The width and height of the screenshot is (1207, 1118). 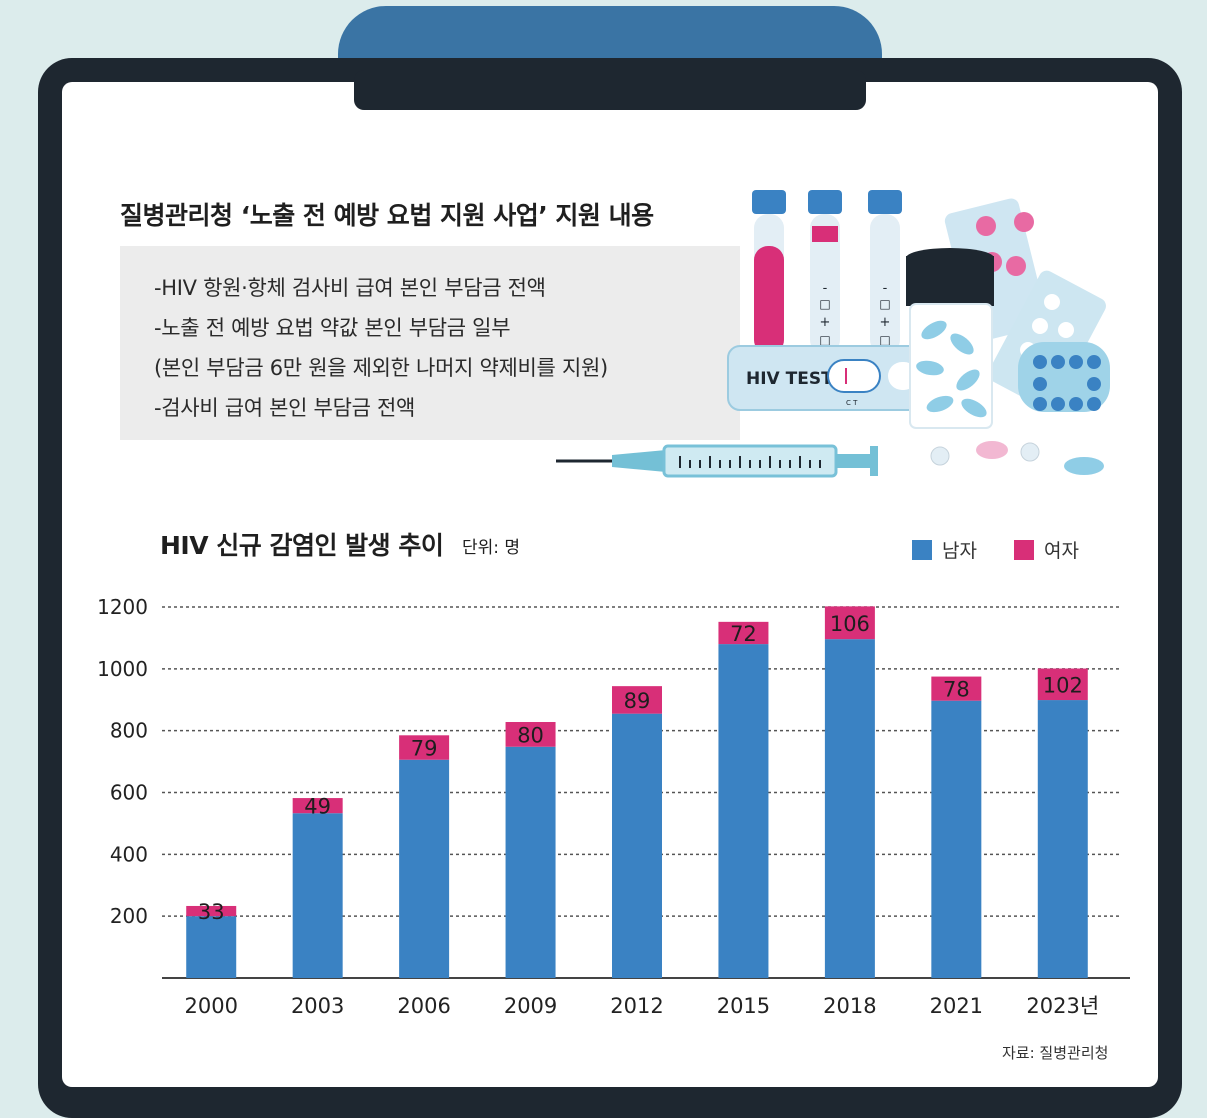 What do you see at coordinates (387, 215) in the screenshot?
I see `support-title: 질병관리청 ‘노출 전 예방 요법 지원 사업’ 지원 내용` at bounding box center [387, 215].